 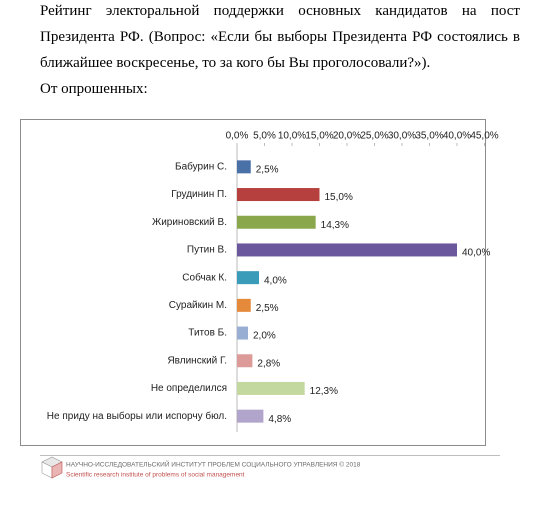 I want to click on x-tick-label: 45,0%, so click(x=484, y=136).